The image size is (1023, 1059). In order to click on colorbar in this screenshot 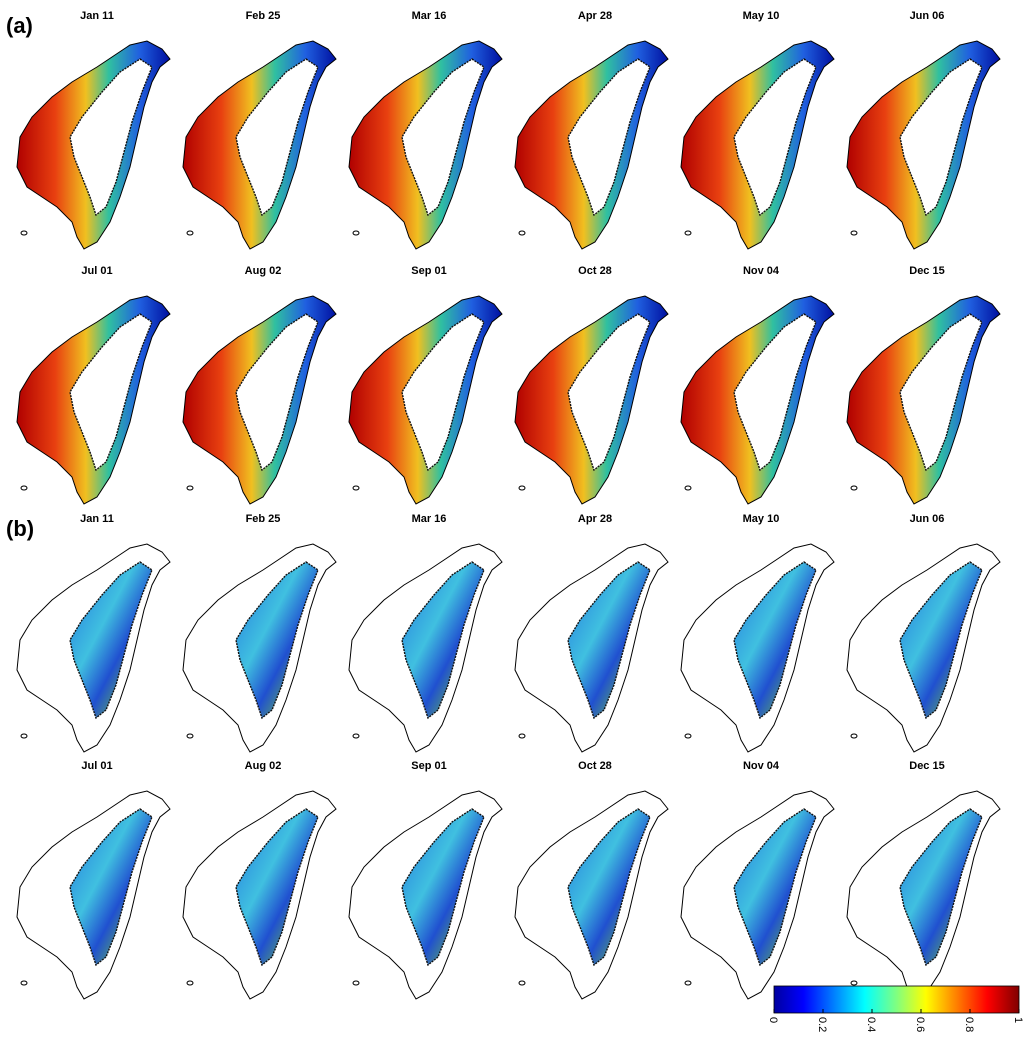, I will do `click(896, 999)`.